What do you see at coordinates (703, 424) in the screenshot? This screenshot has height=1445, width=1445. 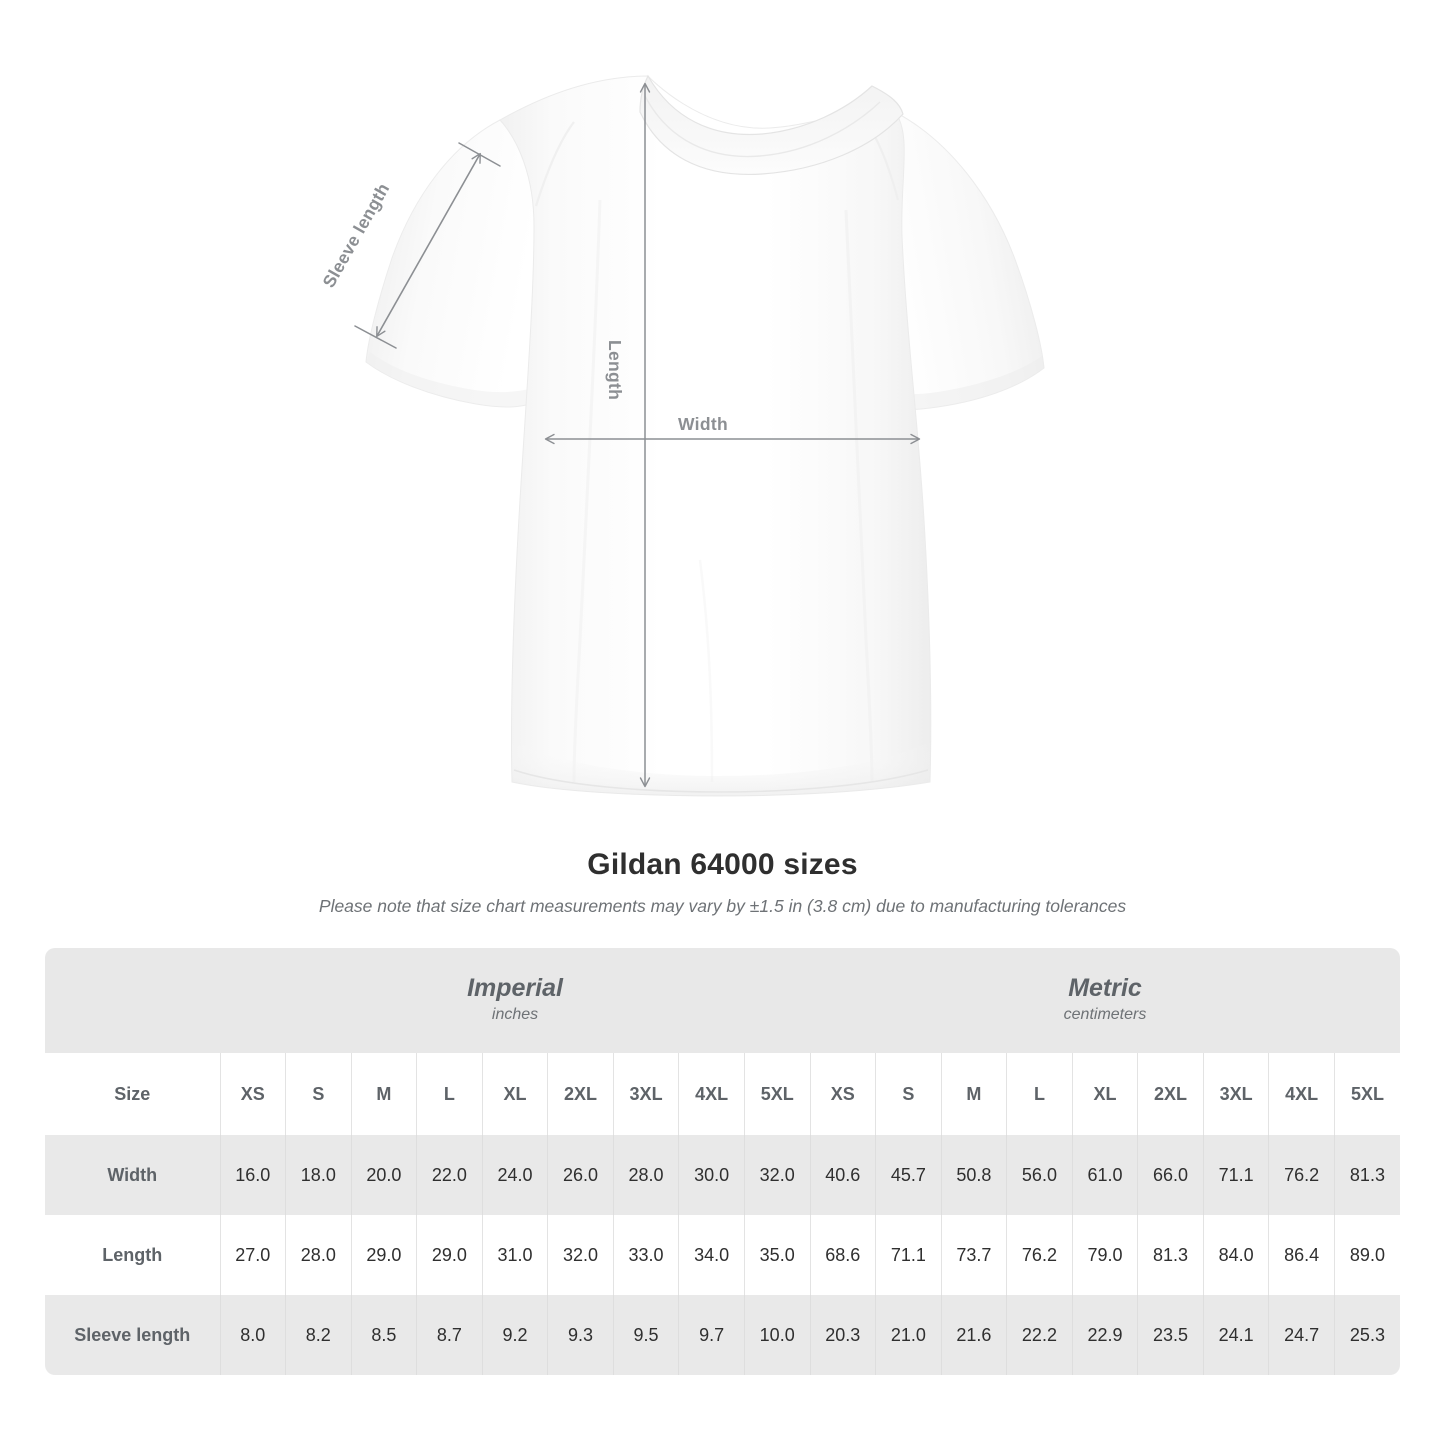 I see `width-label: Width` at bounding box center [703, 424].